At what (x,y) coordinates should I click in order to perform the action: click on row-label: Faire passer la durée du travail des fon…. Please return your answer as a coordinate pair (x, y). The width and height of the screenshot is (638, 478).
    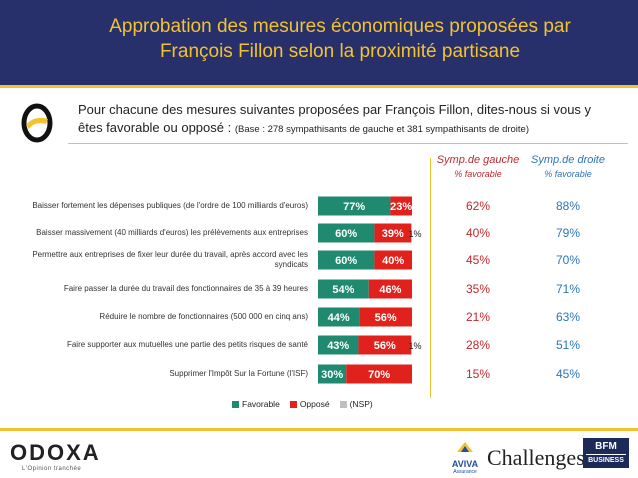
    Looking at the image, I should click on (185, 288).